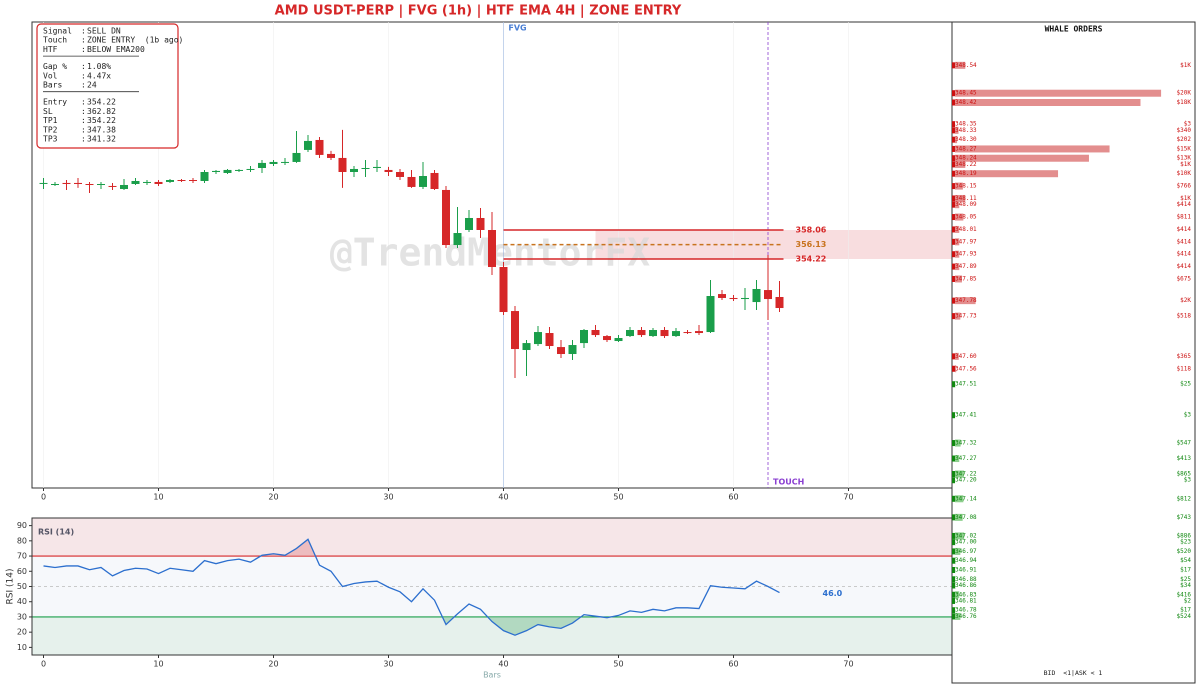 This screenshot has height=685, width=1200. I want to click on order-price: 347.97, so click(966, 241).